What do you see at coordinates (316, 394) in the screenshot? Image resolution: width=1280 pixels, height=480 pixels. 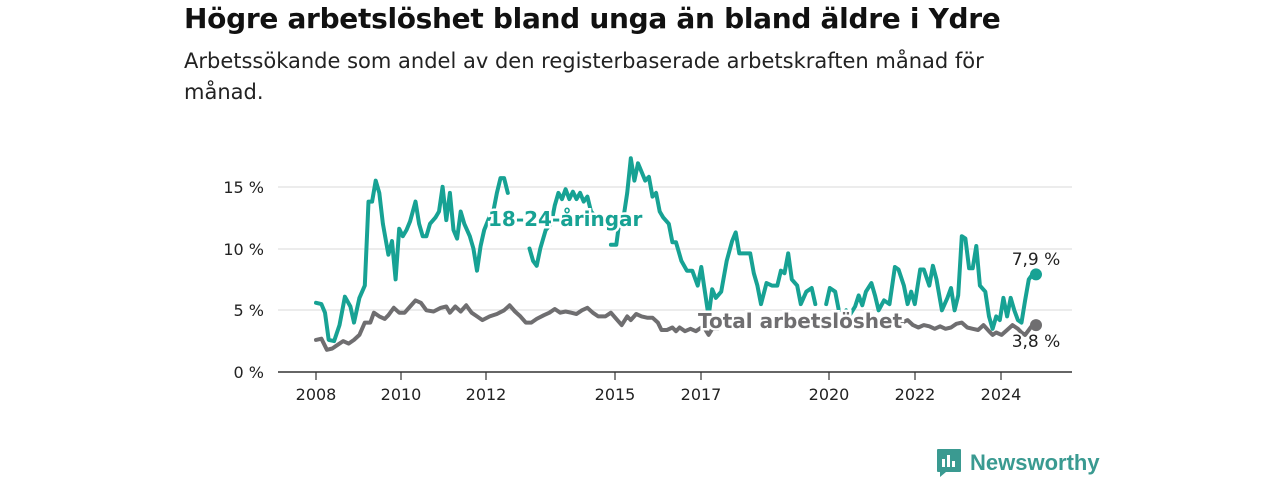 I see `x-tick-label: 2008` at bounding box center [316, 394].